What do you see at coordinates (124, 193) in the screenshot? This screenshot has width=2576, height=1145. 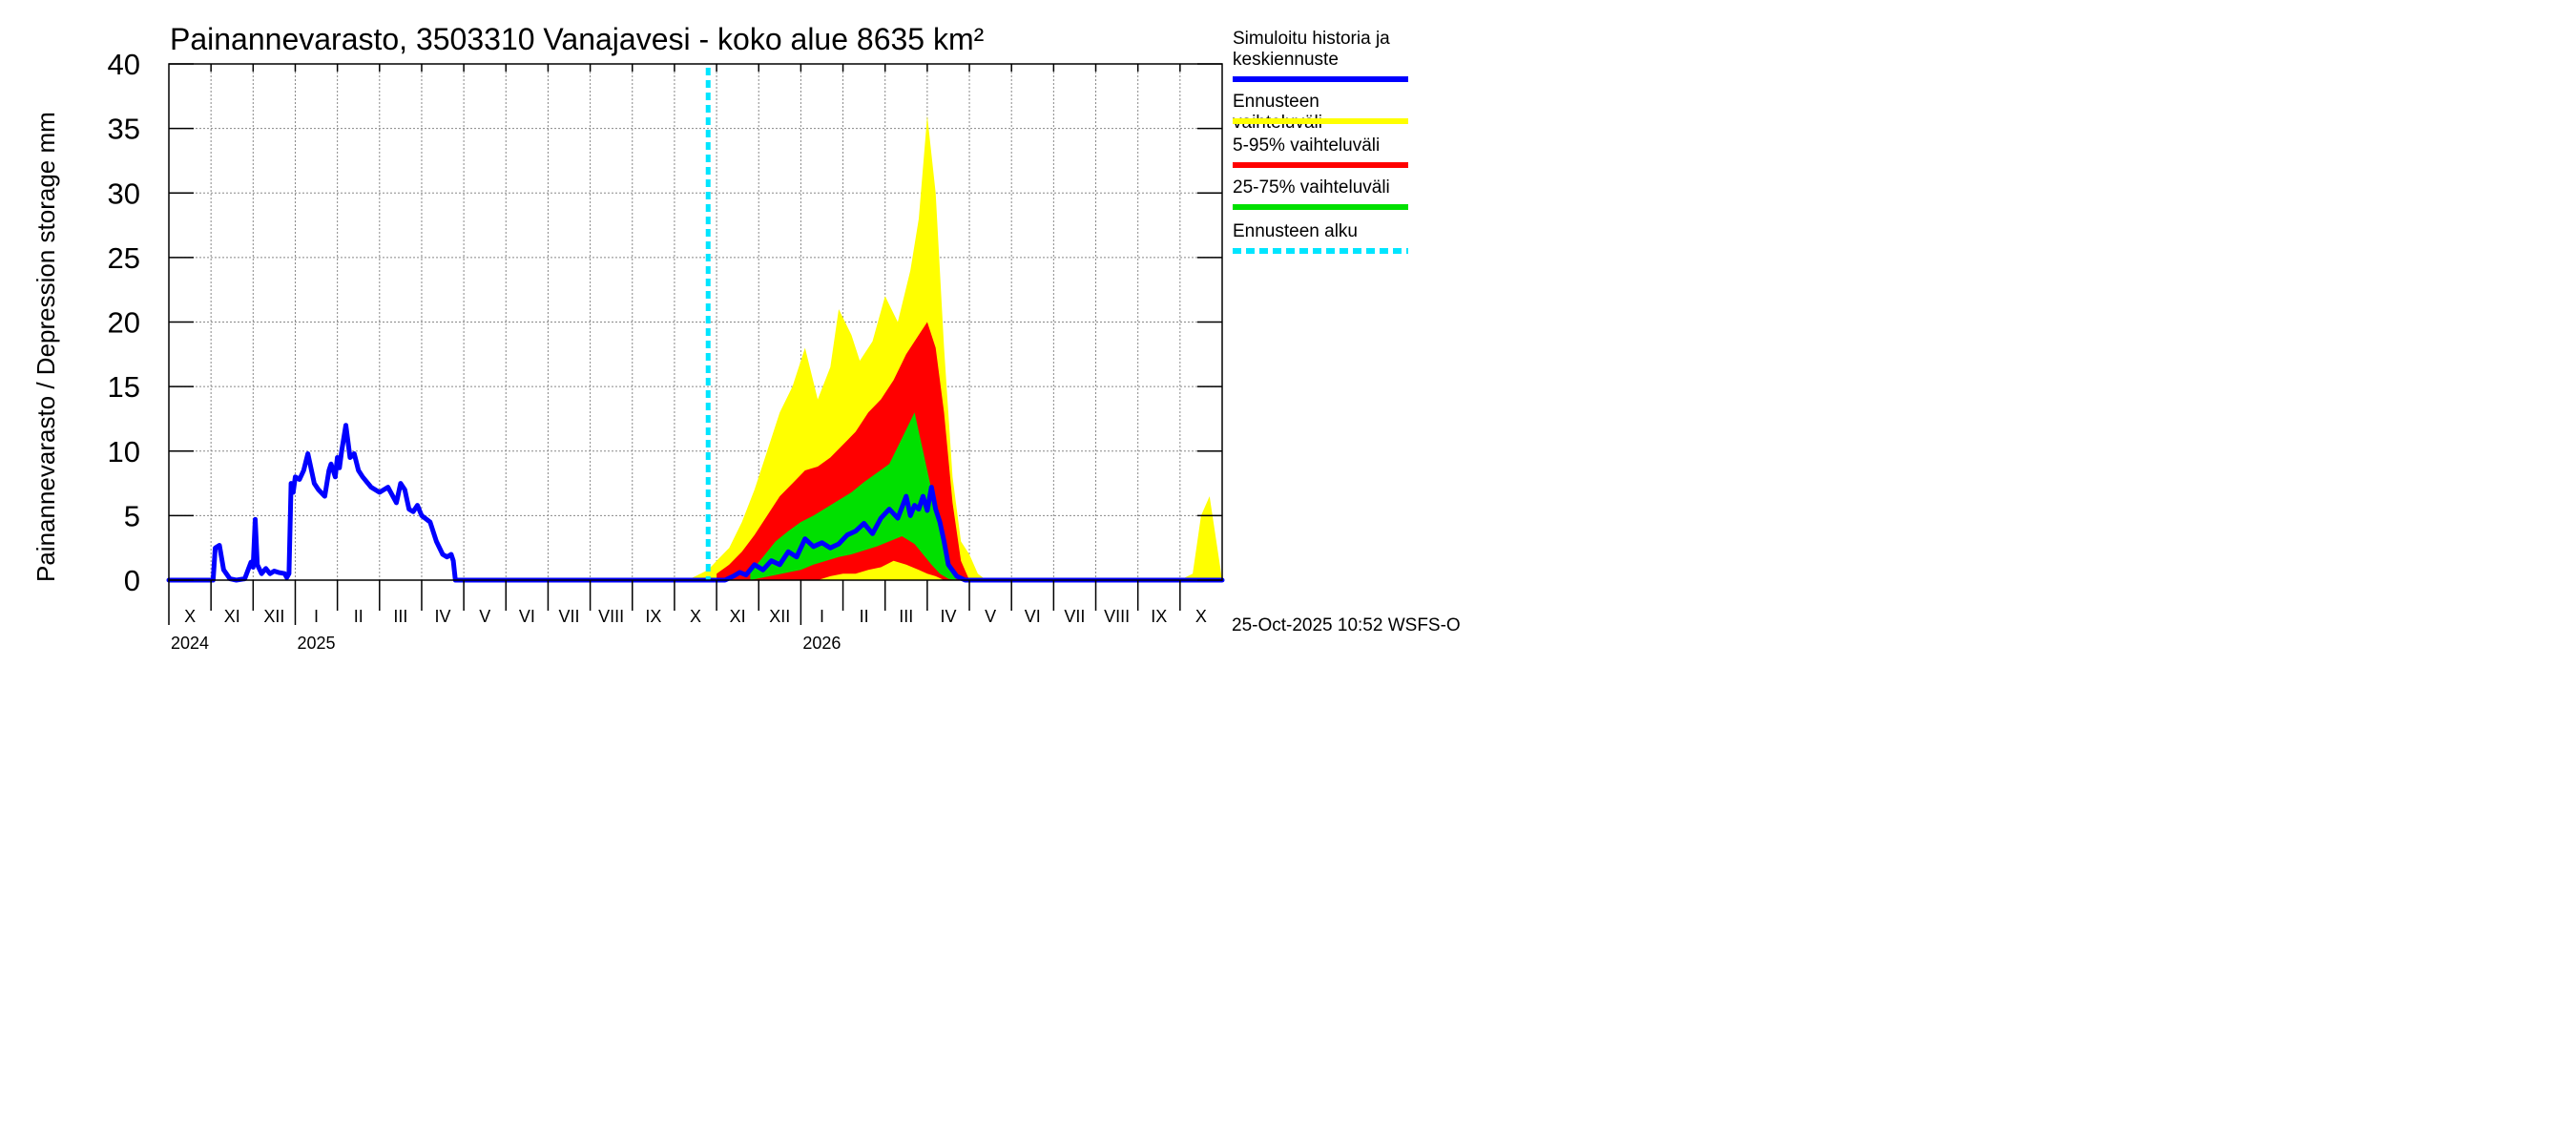 I see `y-tick-label-6: 30` at bounding box center [124, 193].